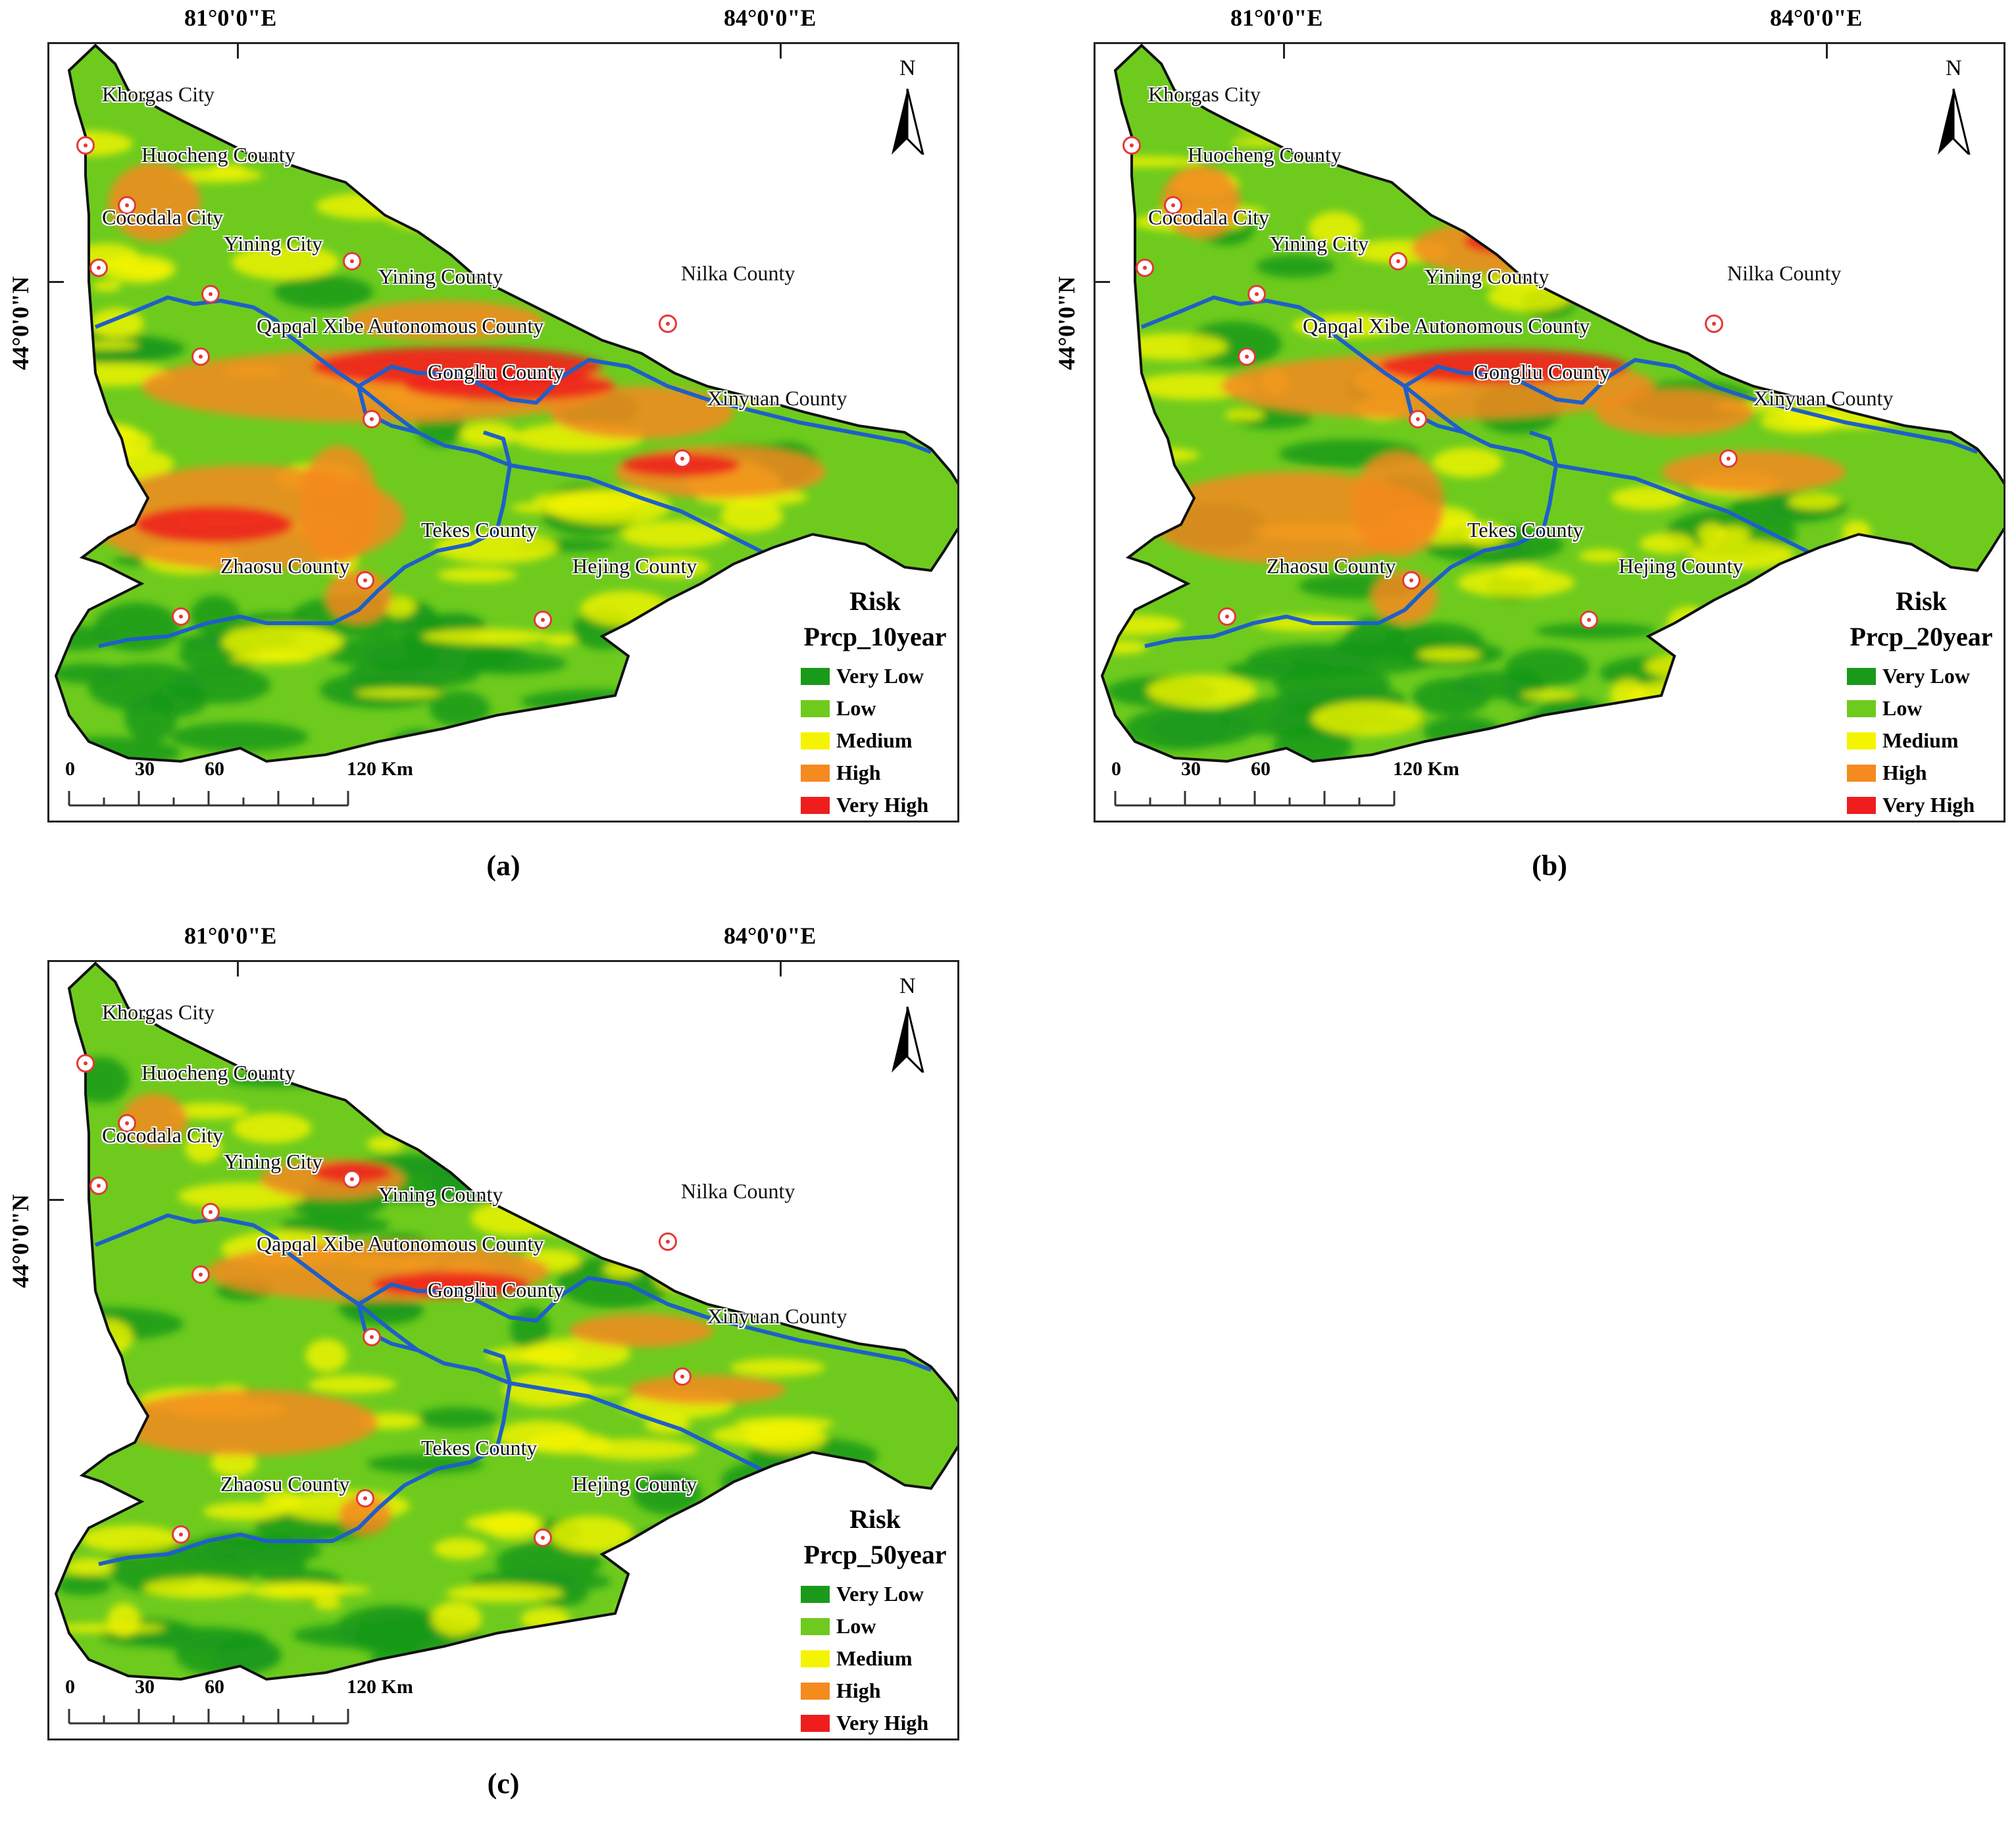 The height and width of the screenshot is (1826, 2016). What do you see at coordinates (875, 708) in the screenshot?
I see `legend-item: Low` at bounding box center [875, 708].